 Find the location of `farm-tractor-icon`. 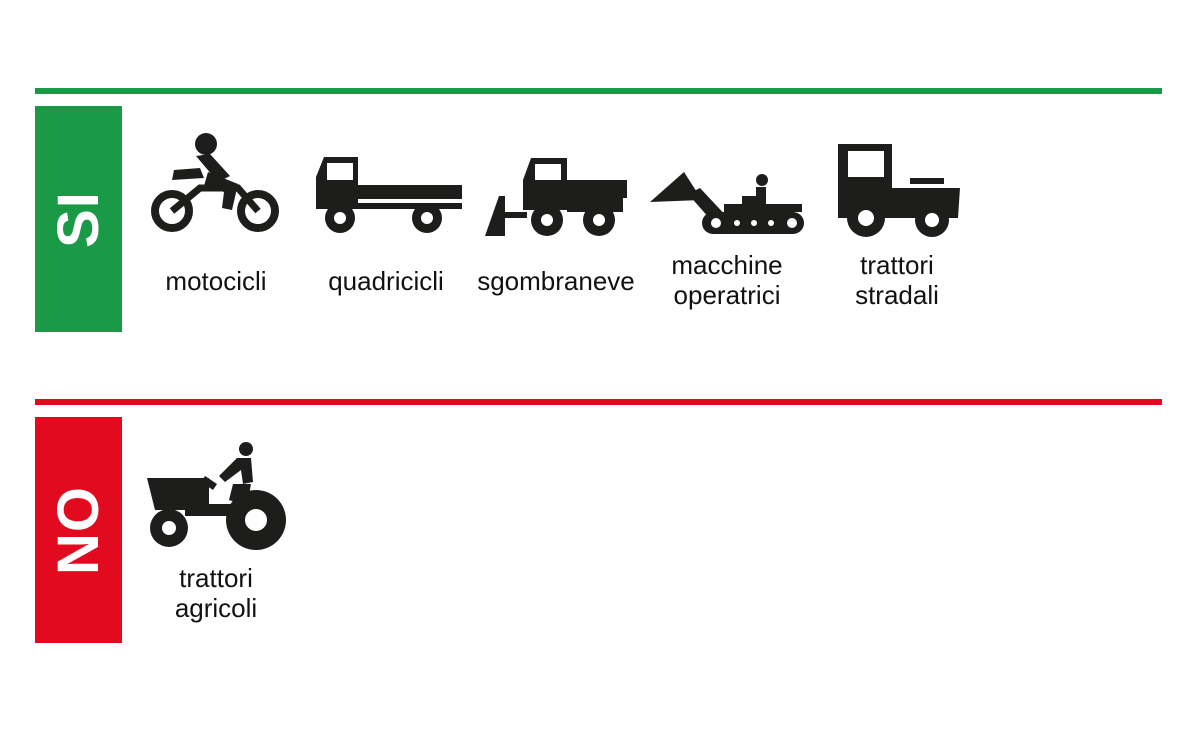

farm-tractor-icon is located at coordinates (216, 496).